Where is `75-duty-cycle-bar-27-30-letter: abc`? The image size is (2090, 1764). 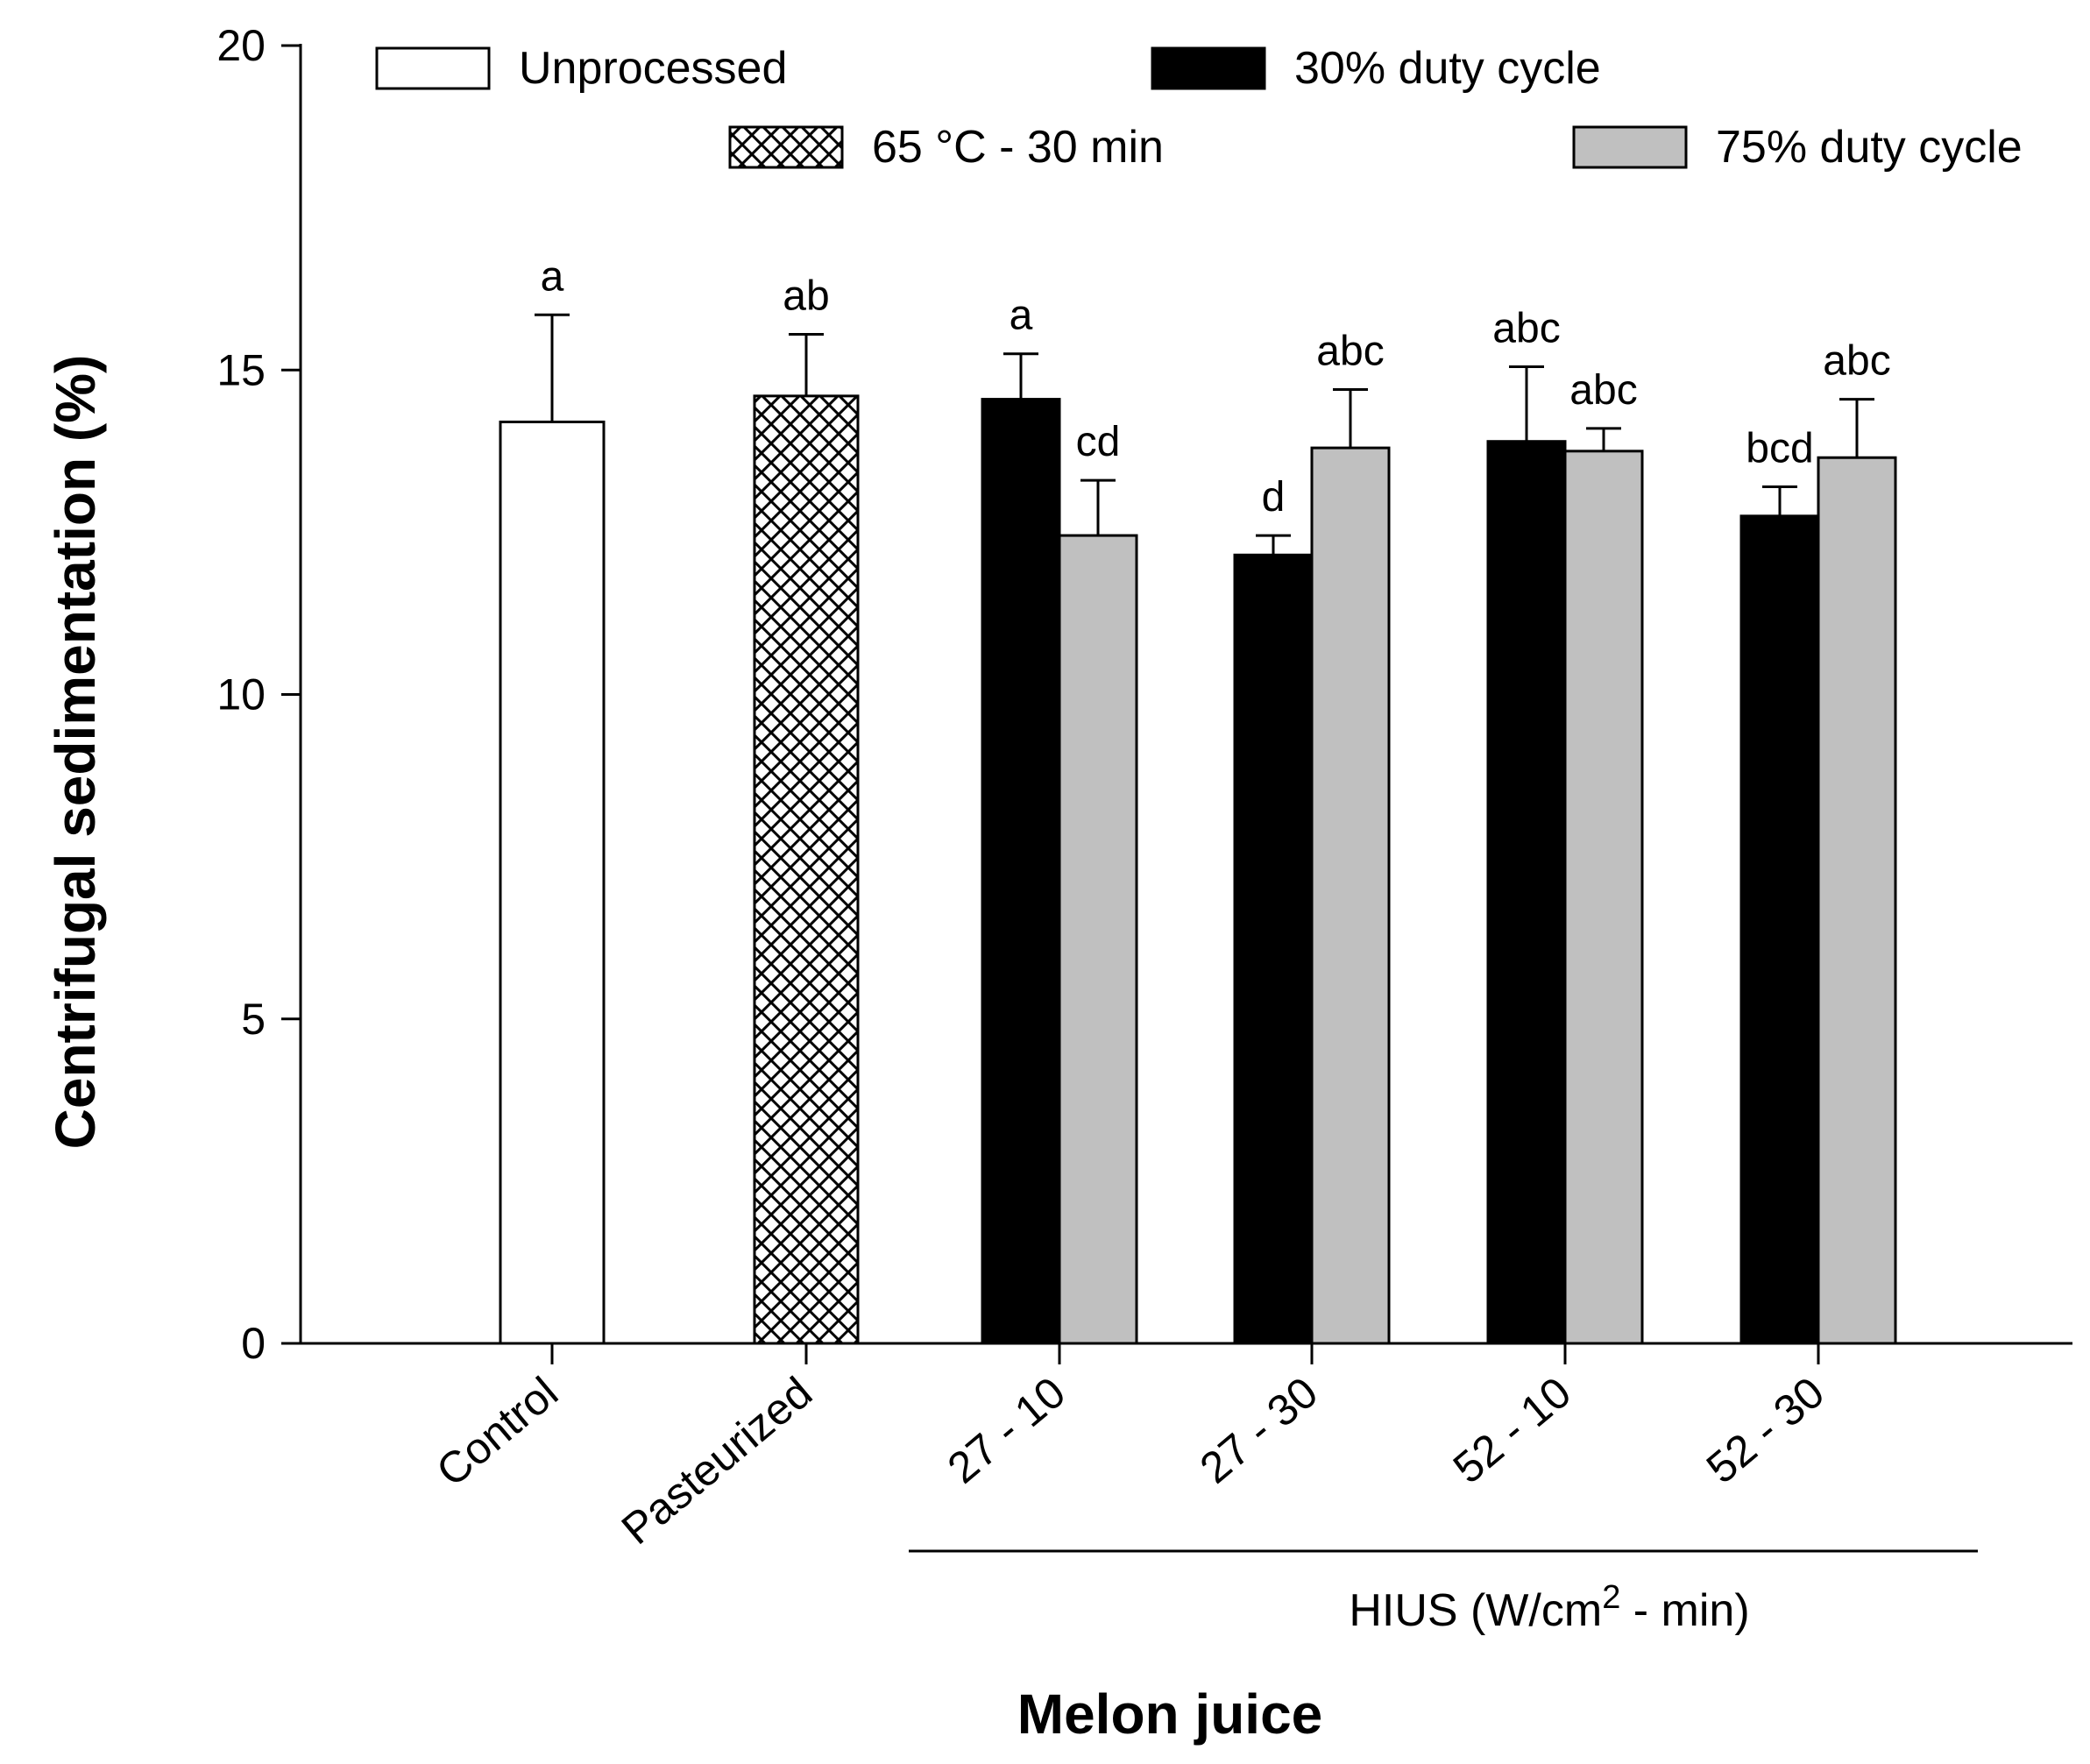
75-duty-cycle-bar-27-30-letter: abc is located at coordinates (1350, 351).